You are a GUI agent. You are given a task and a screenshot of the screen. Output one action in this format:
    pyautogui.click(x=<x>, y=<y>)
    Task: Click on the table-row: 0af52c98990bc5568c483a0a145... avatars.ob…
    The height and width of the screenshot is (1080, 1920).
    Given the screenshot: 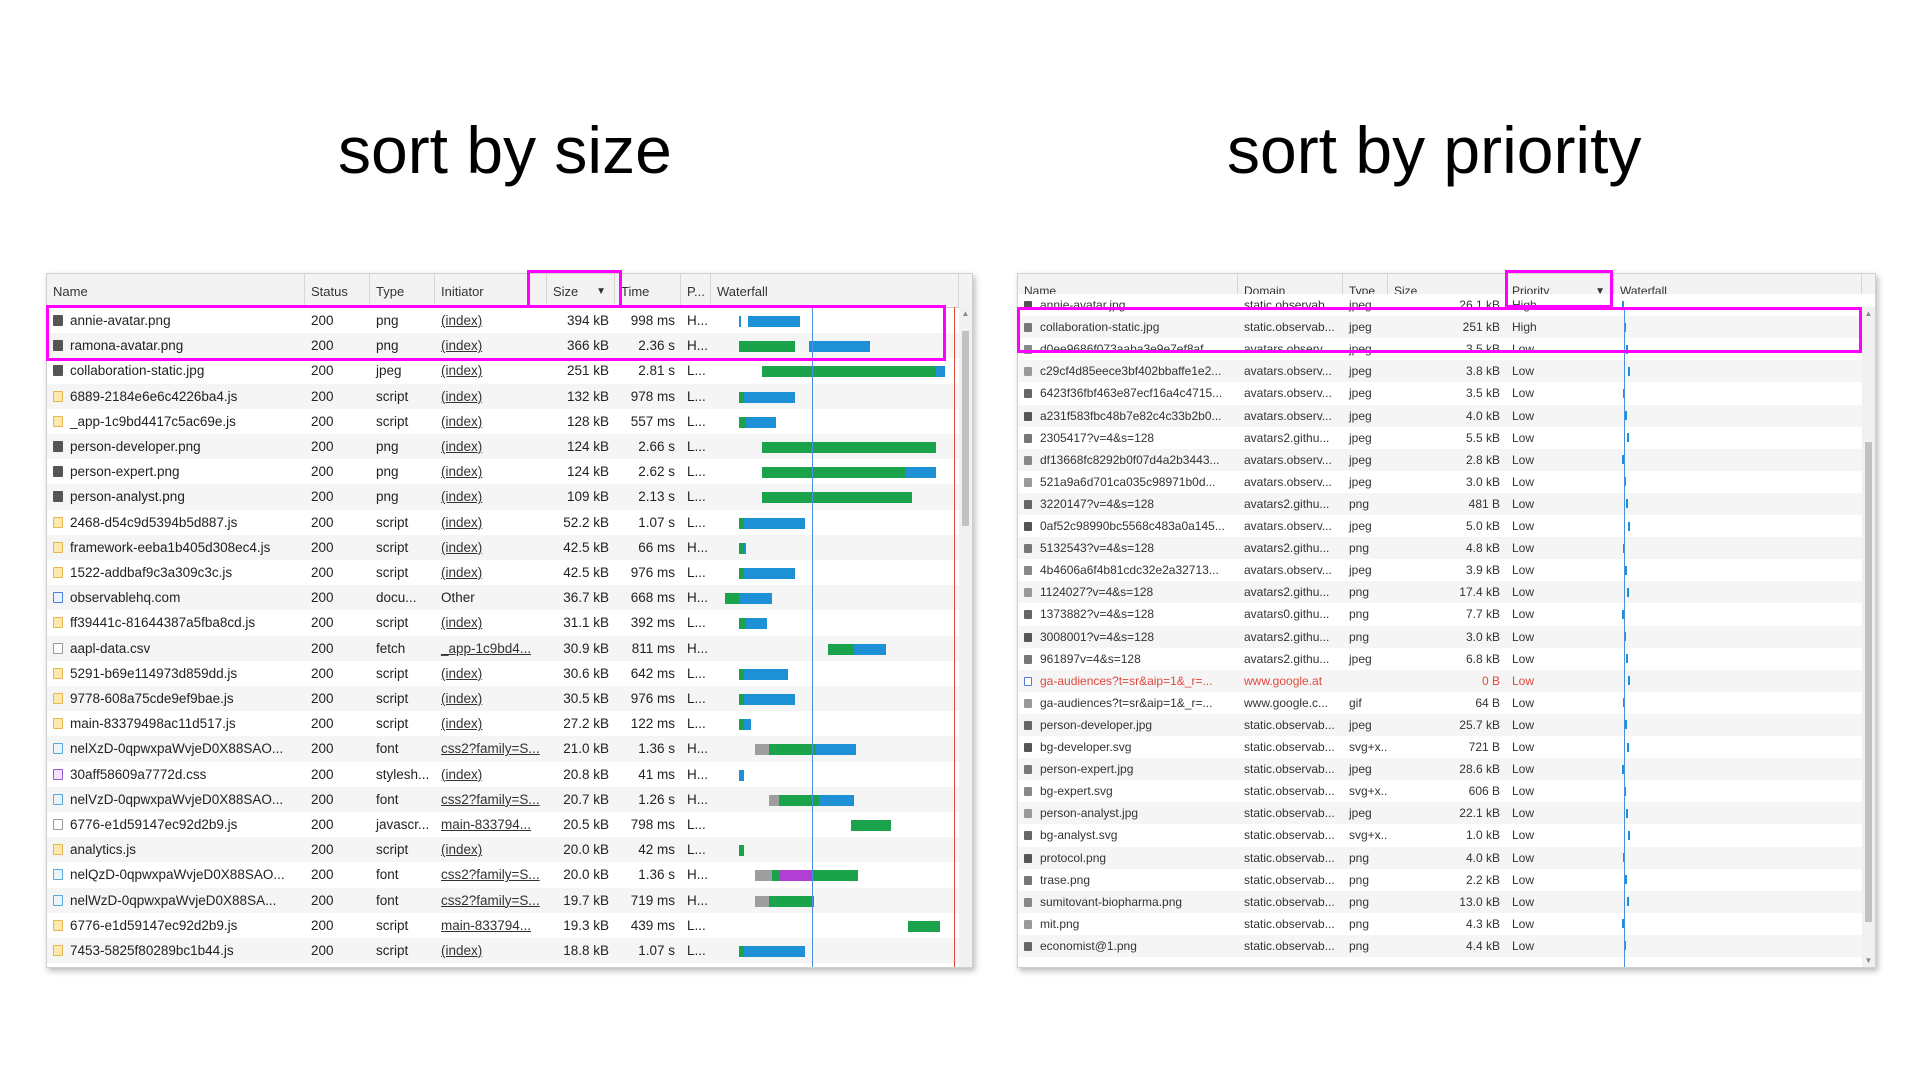 What is the action you would take?
    pyautogui.click(x=1446, y=526)
    